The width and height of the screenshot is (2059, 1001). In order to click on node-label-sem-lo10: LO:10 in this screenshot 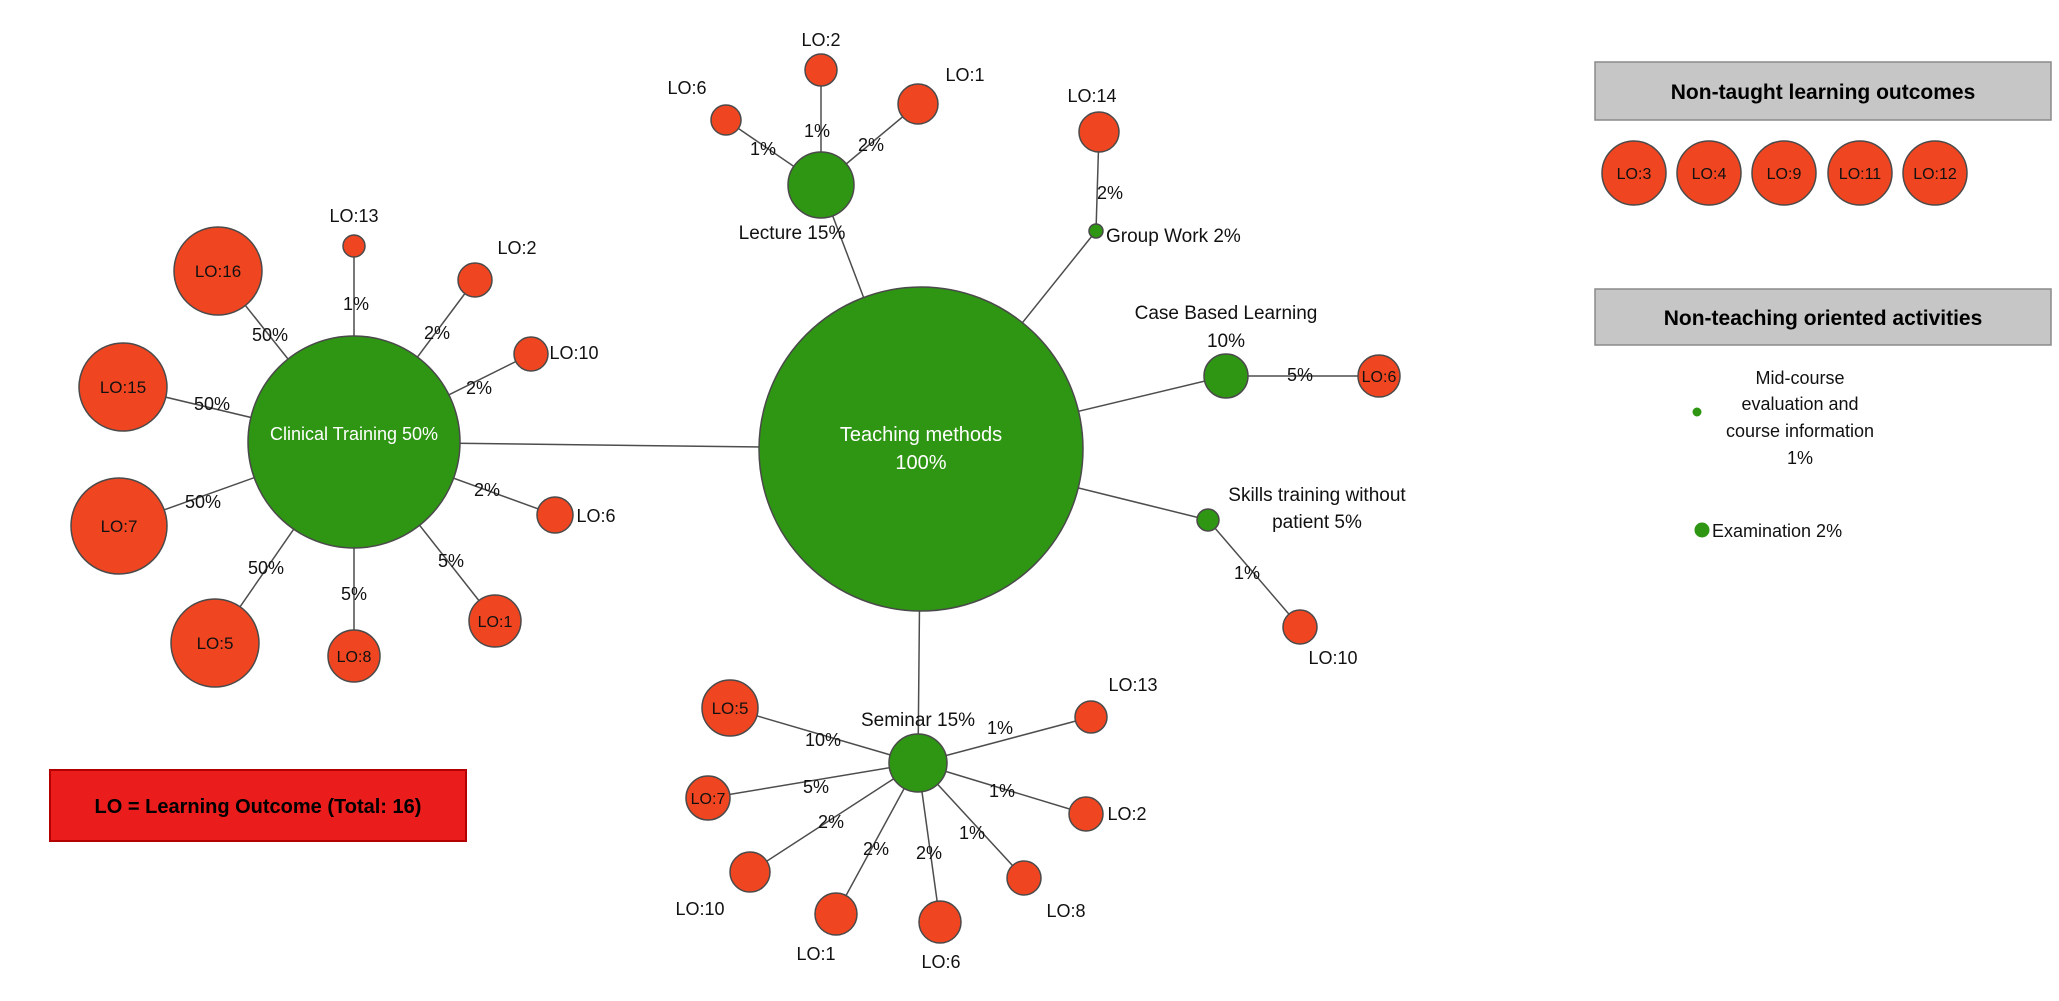, I will do `click(699, 909)`.